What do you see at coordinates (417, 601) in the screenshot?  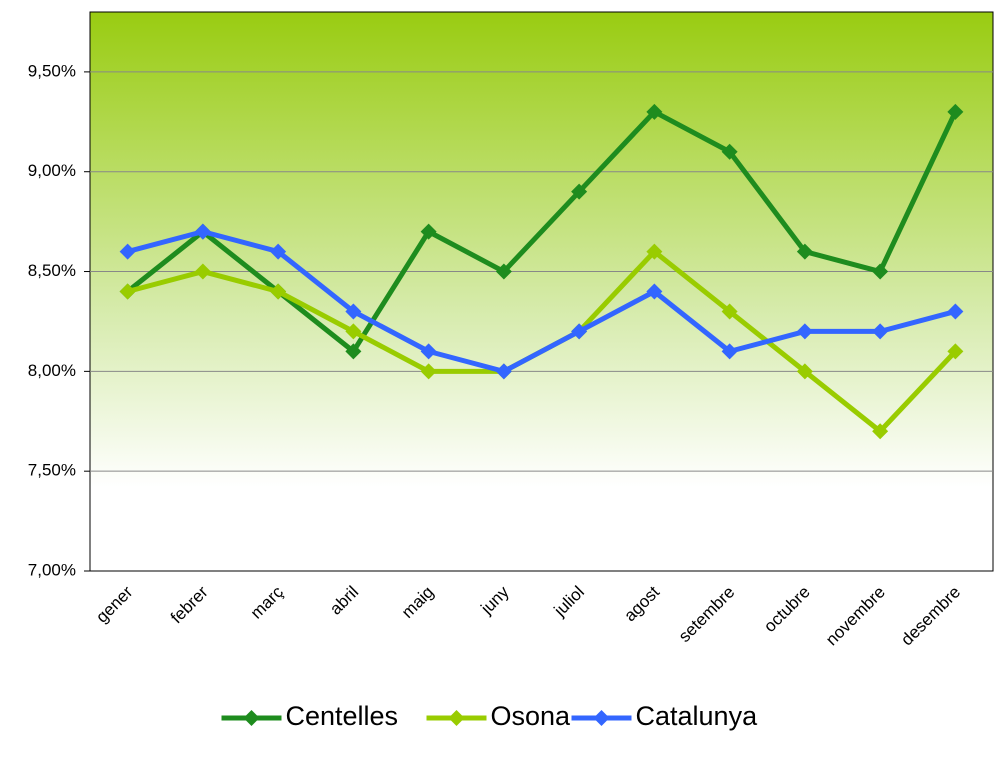 I see `x-tick-label: maig` at bounding box center [417, 601].